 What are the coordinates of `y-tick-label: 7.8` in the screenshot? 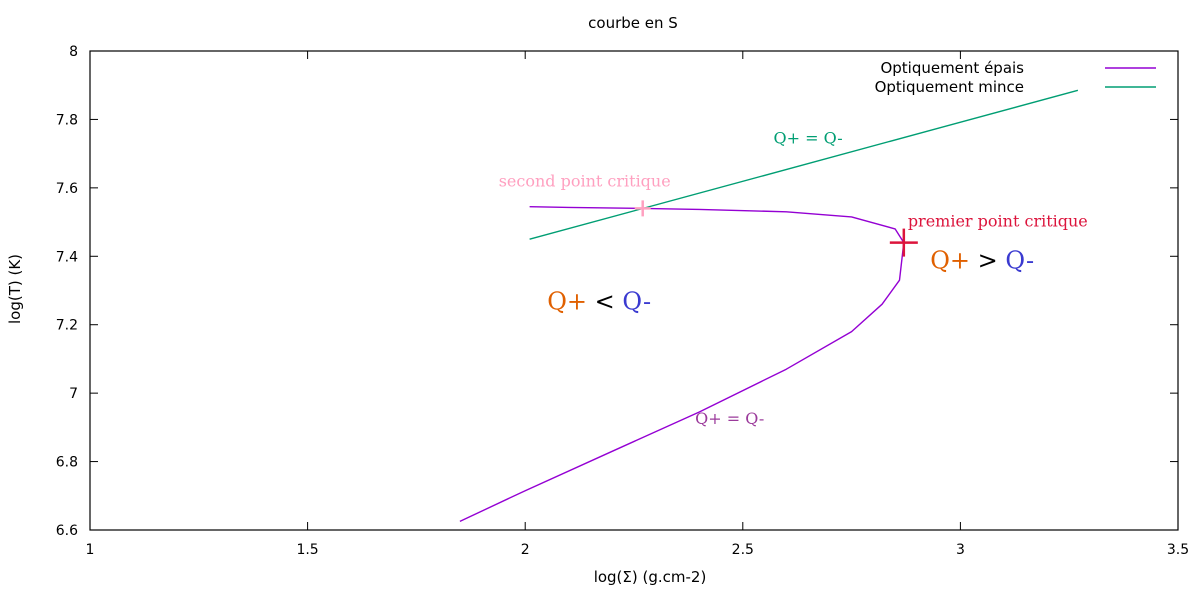 It's located at (67, 120).